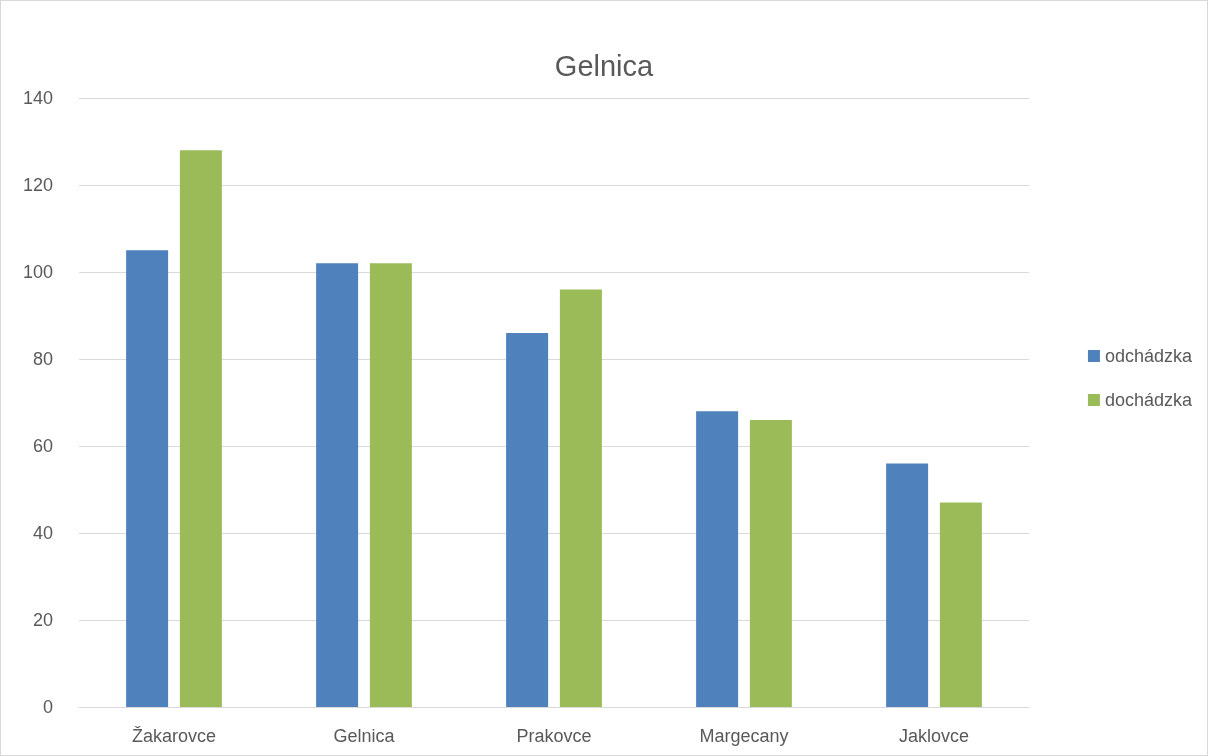  Describe the element at coordinates (42, 446) in the screenshot. I see `y-tick-label: 60` at that location.